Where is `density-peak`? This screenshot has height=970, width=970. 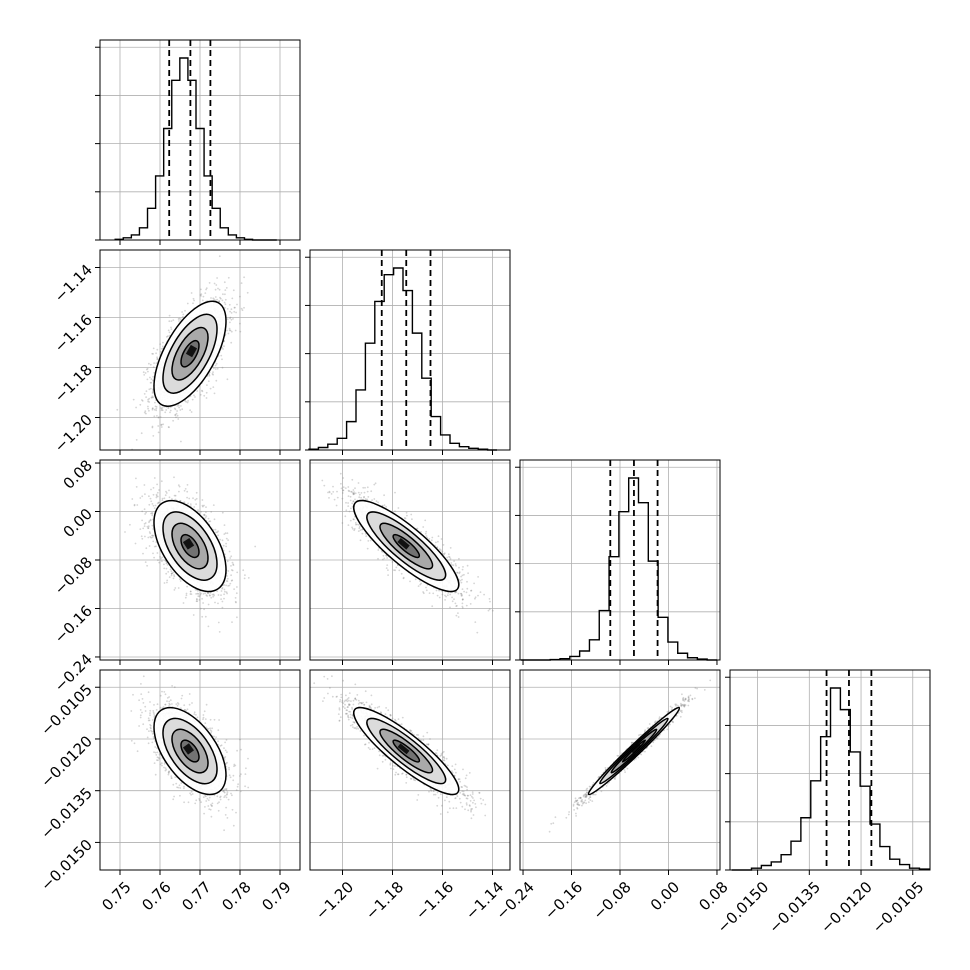
density-peak is located at coordinates (188, 543).